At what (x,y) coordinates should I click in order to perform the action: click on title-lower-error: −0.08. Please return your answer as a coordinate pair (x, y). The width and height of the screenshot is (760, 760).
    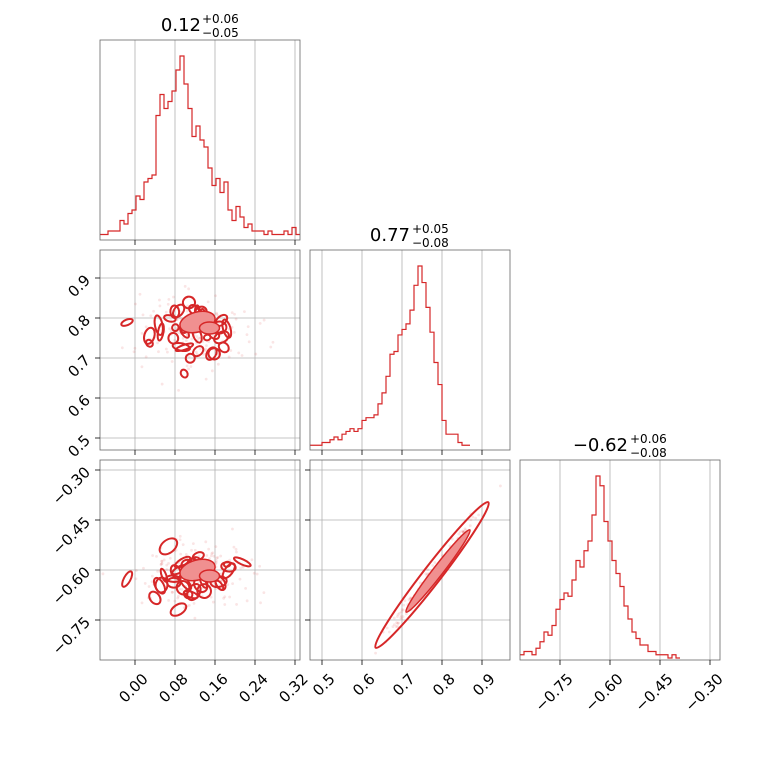
    Looking at the image, I should click on (430, 243).